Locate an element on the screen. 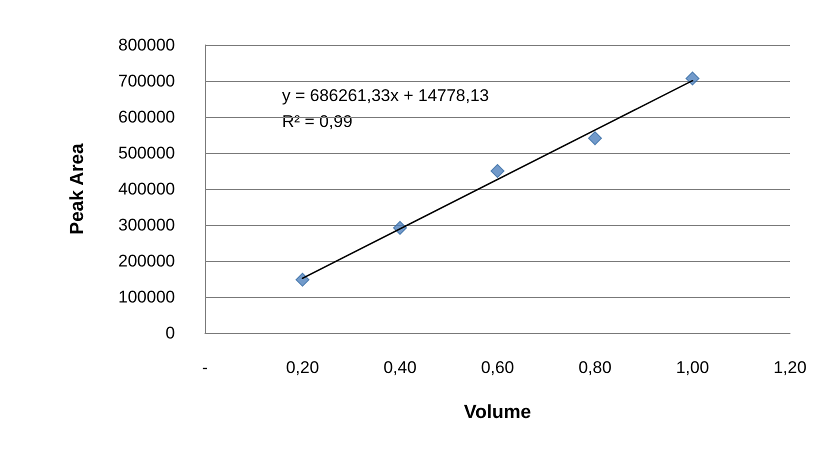 The image size is (814, 469). x-axis-title: Volume is located at coordinates (498, 412).